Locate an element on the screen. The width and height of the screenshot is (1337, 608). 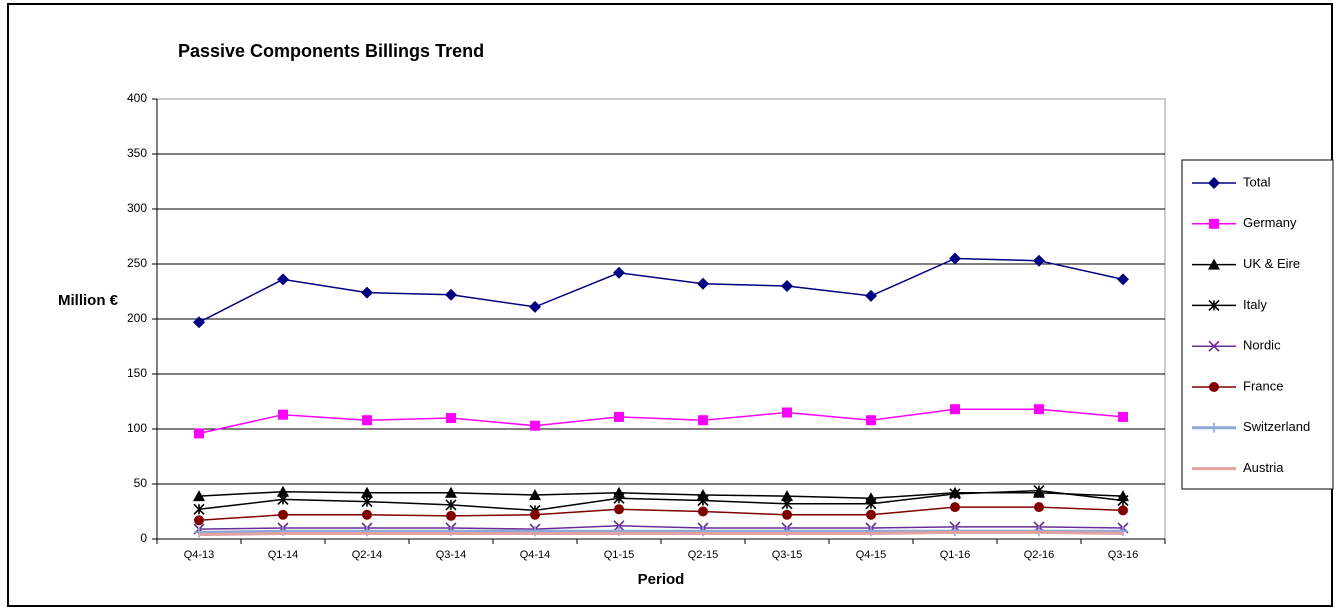
x-tick-label: Q4-15 is located at coordinates (871, 555).